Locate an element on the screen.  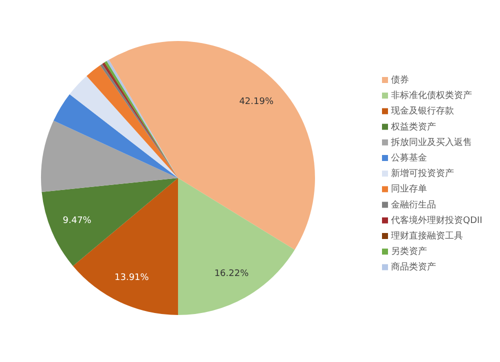
data-label: 9.47% is located at coordinates (77, 221).